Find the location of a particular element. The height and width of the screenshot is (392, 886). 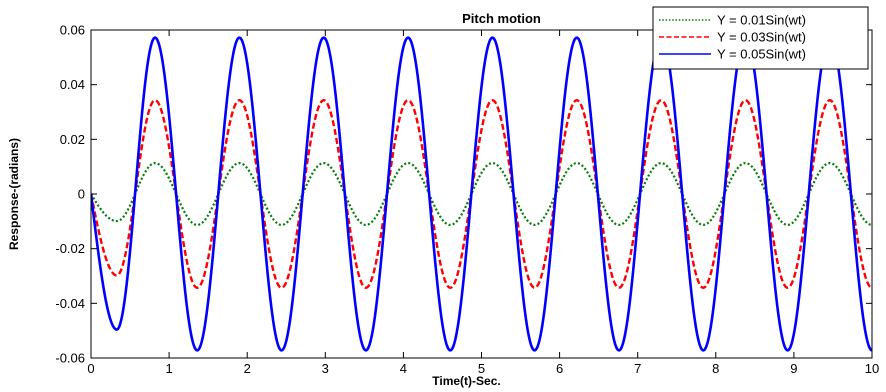

x-tick-label: 9 is located at coordinates (793, 368).